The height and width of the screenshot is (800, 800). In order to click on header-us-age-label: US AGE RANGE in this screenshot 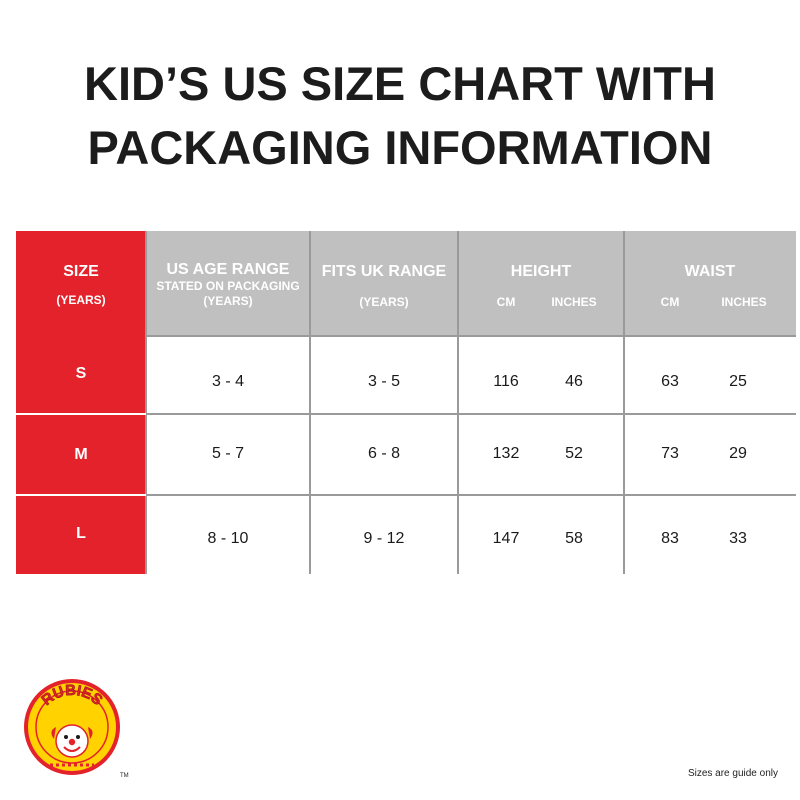, I will do `click(228, 269)`.